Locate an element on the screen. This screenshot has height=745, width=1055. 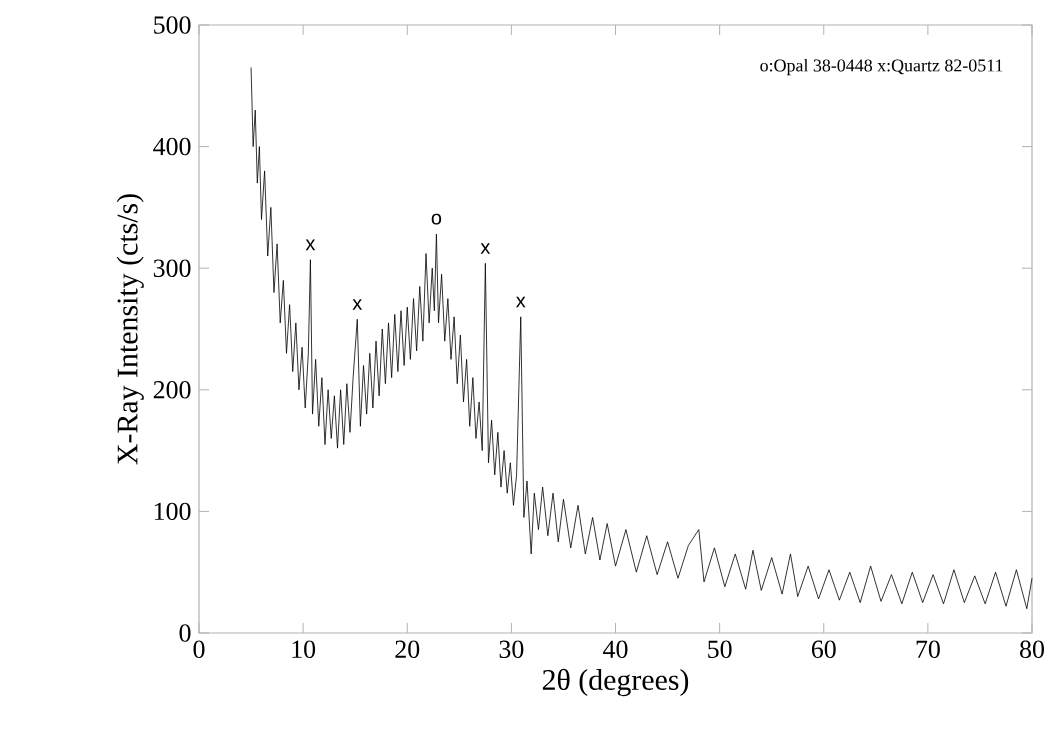
annotation: o is located at coordinates (436, 219).